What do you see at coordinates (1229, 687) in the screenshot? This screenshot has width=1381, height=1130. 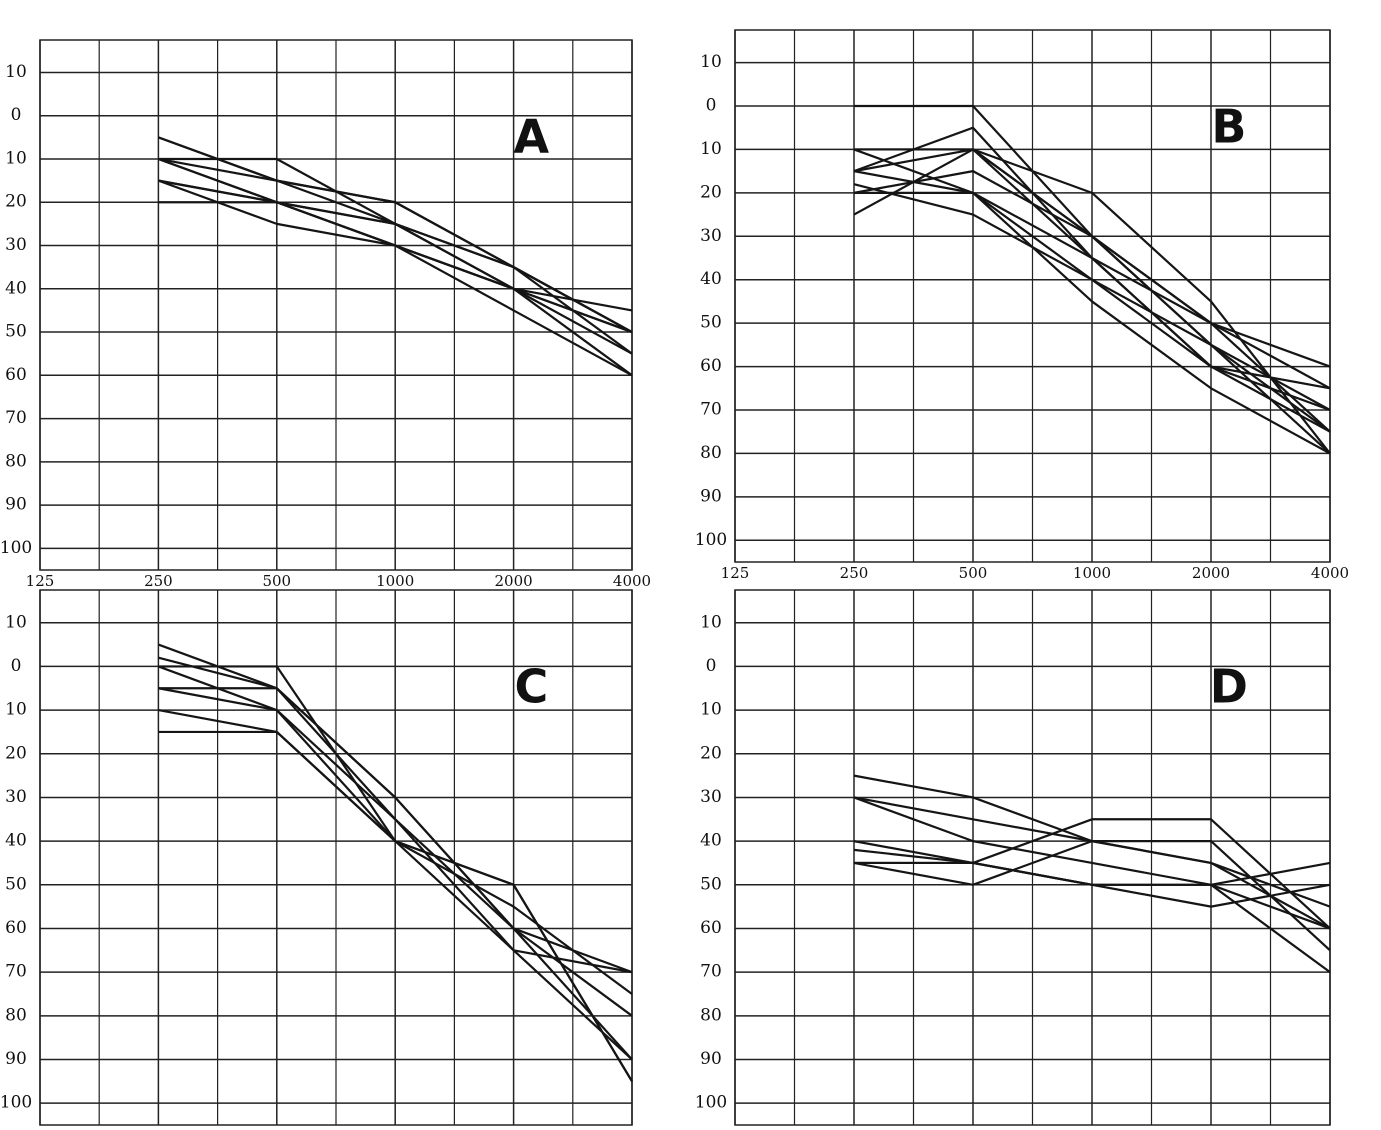 I see `chart-title: D` at bounding box center [1229, 687].